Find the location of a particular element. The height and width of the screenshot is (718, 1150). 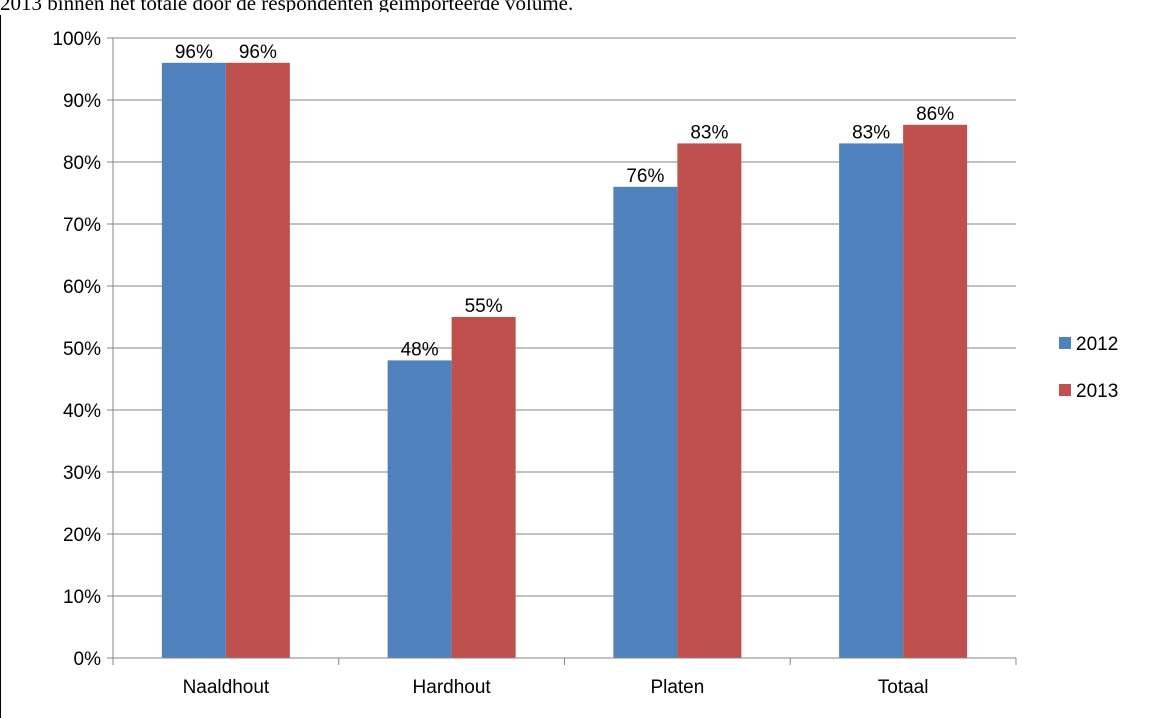

data-label: 48% is located at coordinates (420, 349).